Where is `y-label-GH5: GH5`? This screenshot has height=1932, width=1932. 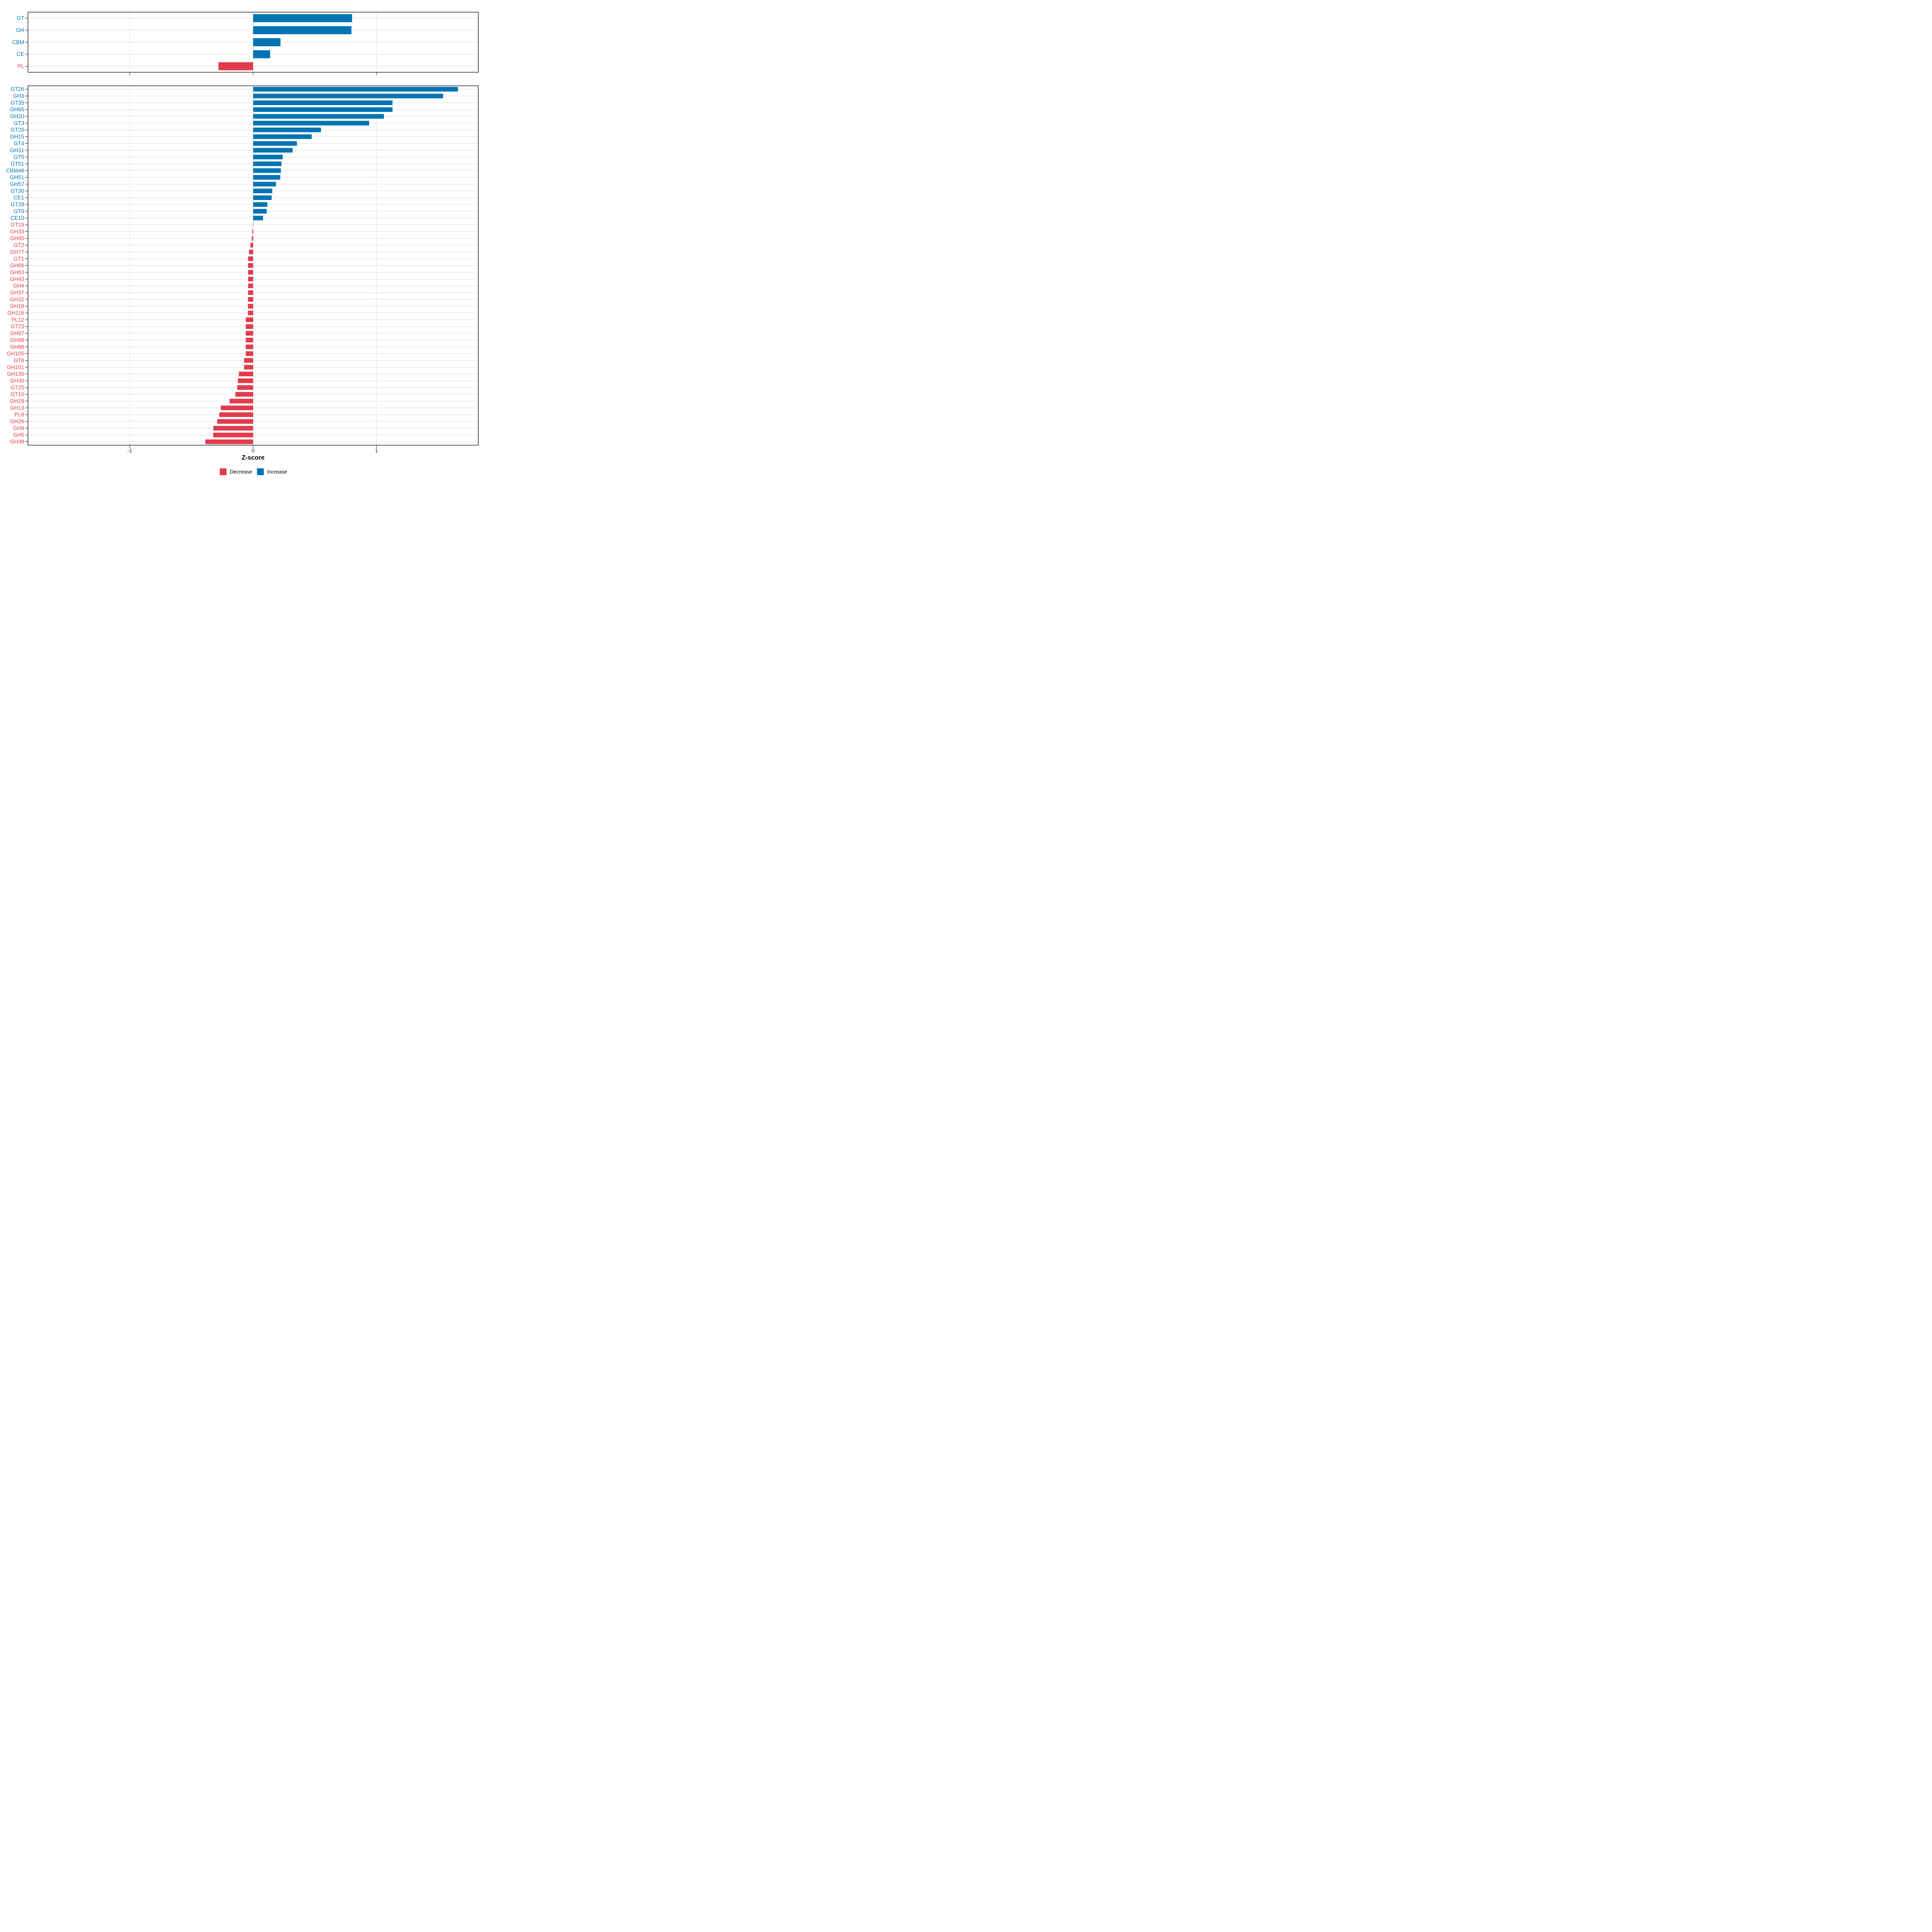 y-label-GH5: GH5 is located at coordinates (18, 435).